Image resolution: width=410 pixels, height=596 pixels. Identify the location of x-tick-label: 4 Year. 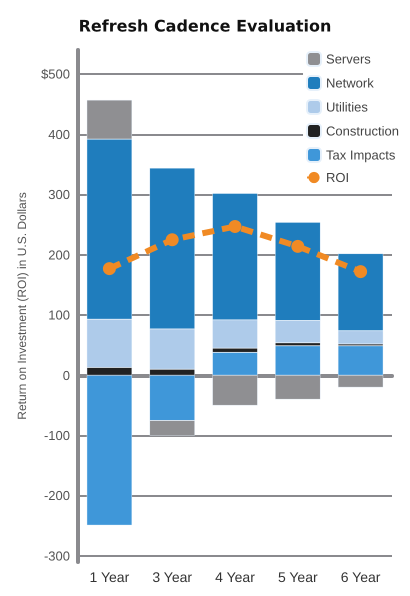
(235, 577).